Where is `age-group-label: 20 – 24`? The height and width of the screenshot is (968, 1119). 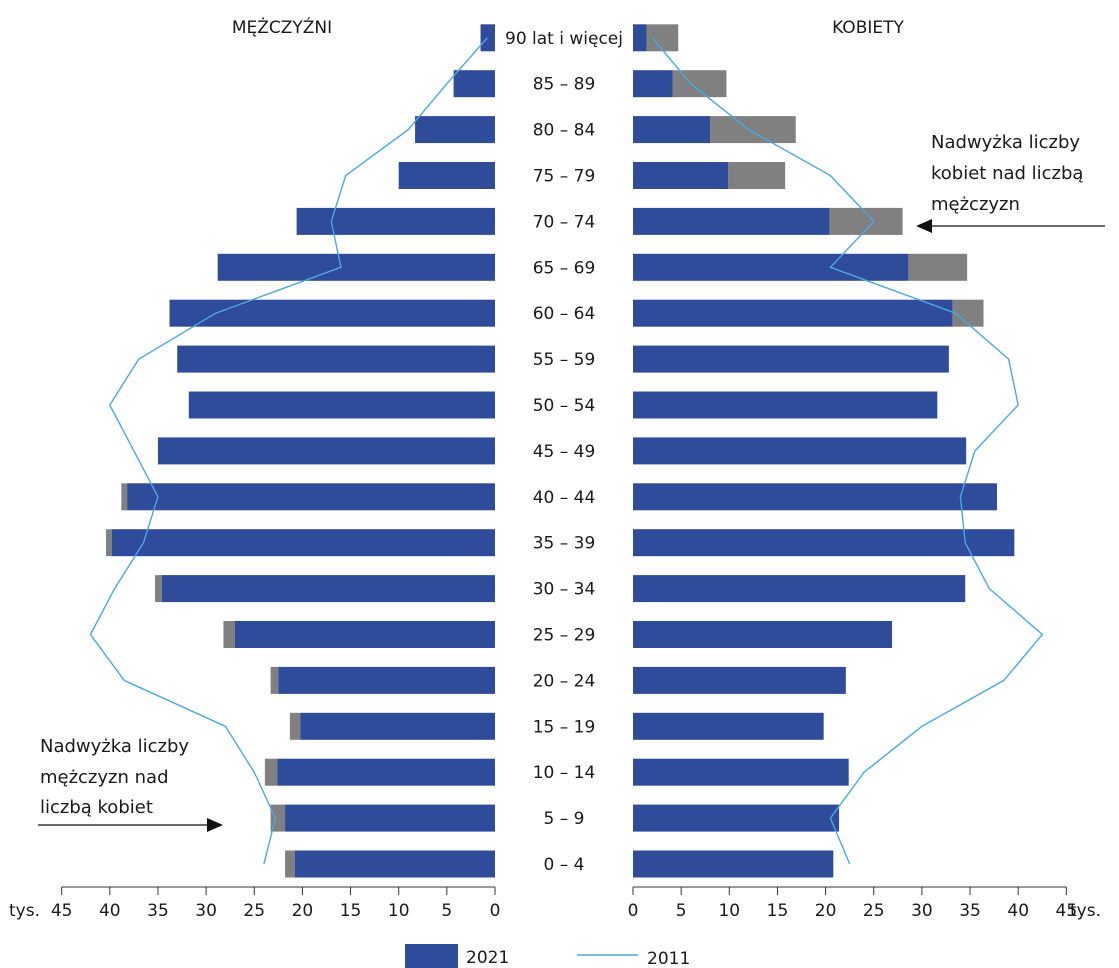
age-group-label: 20 – 24 is located at coordinates (564, 681).